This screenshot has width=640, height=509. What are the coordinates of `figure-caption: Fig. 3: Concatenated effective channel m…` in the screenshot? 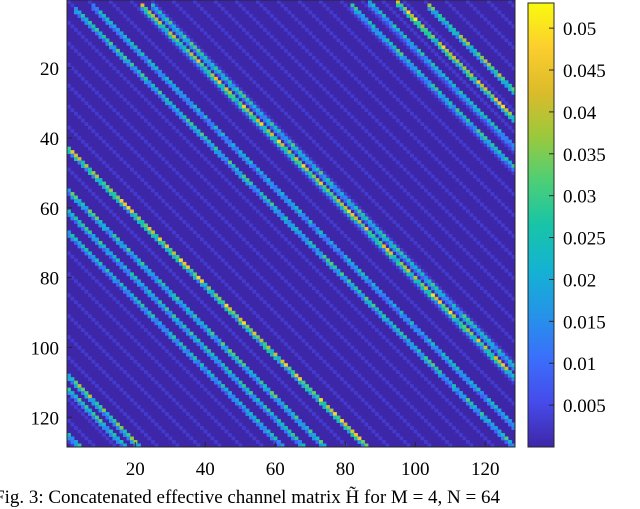 It's located at (250, 496).